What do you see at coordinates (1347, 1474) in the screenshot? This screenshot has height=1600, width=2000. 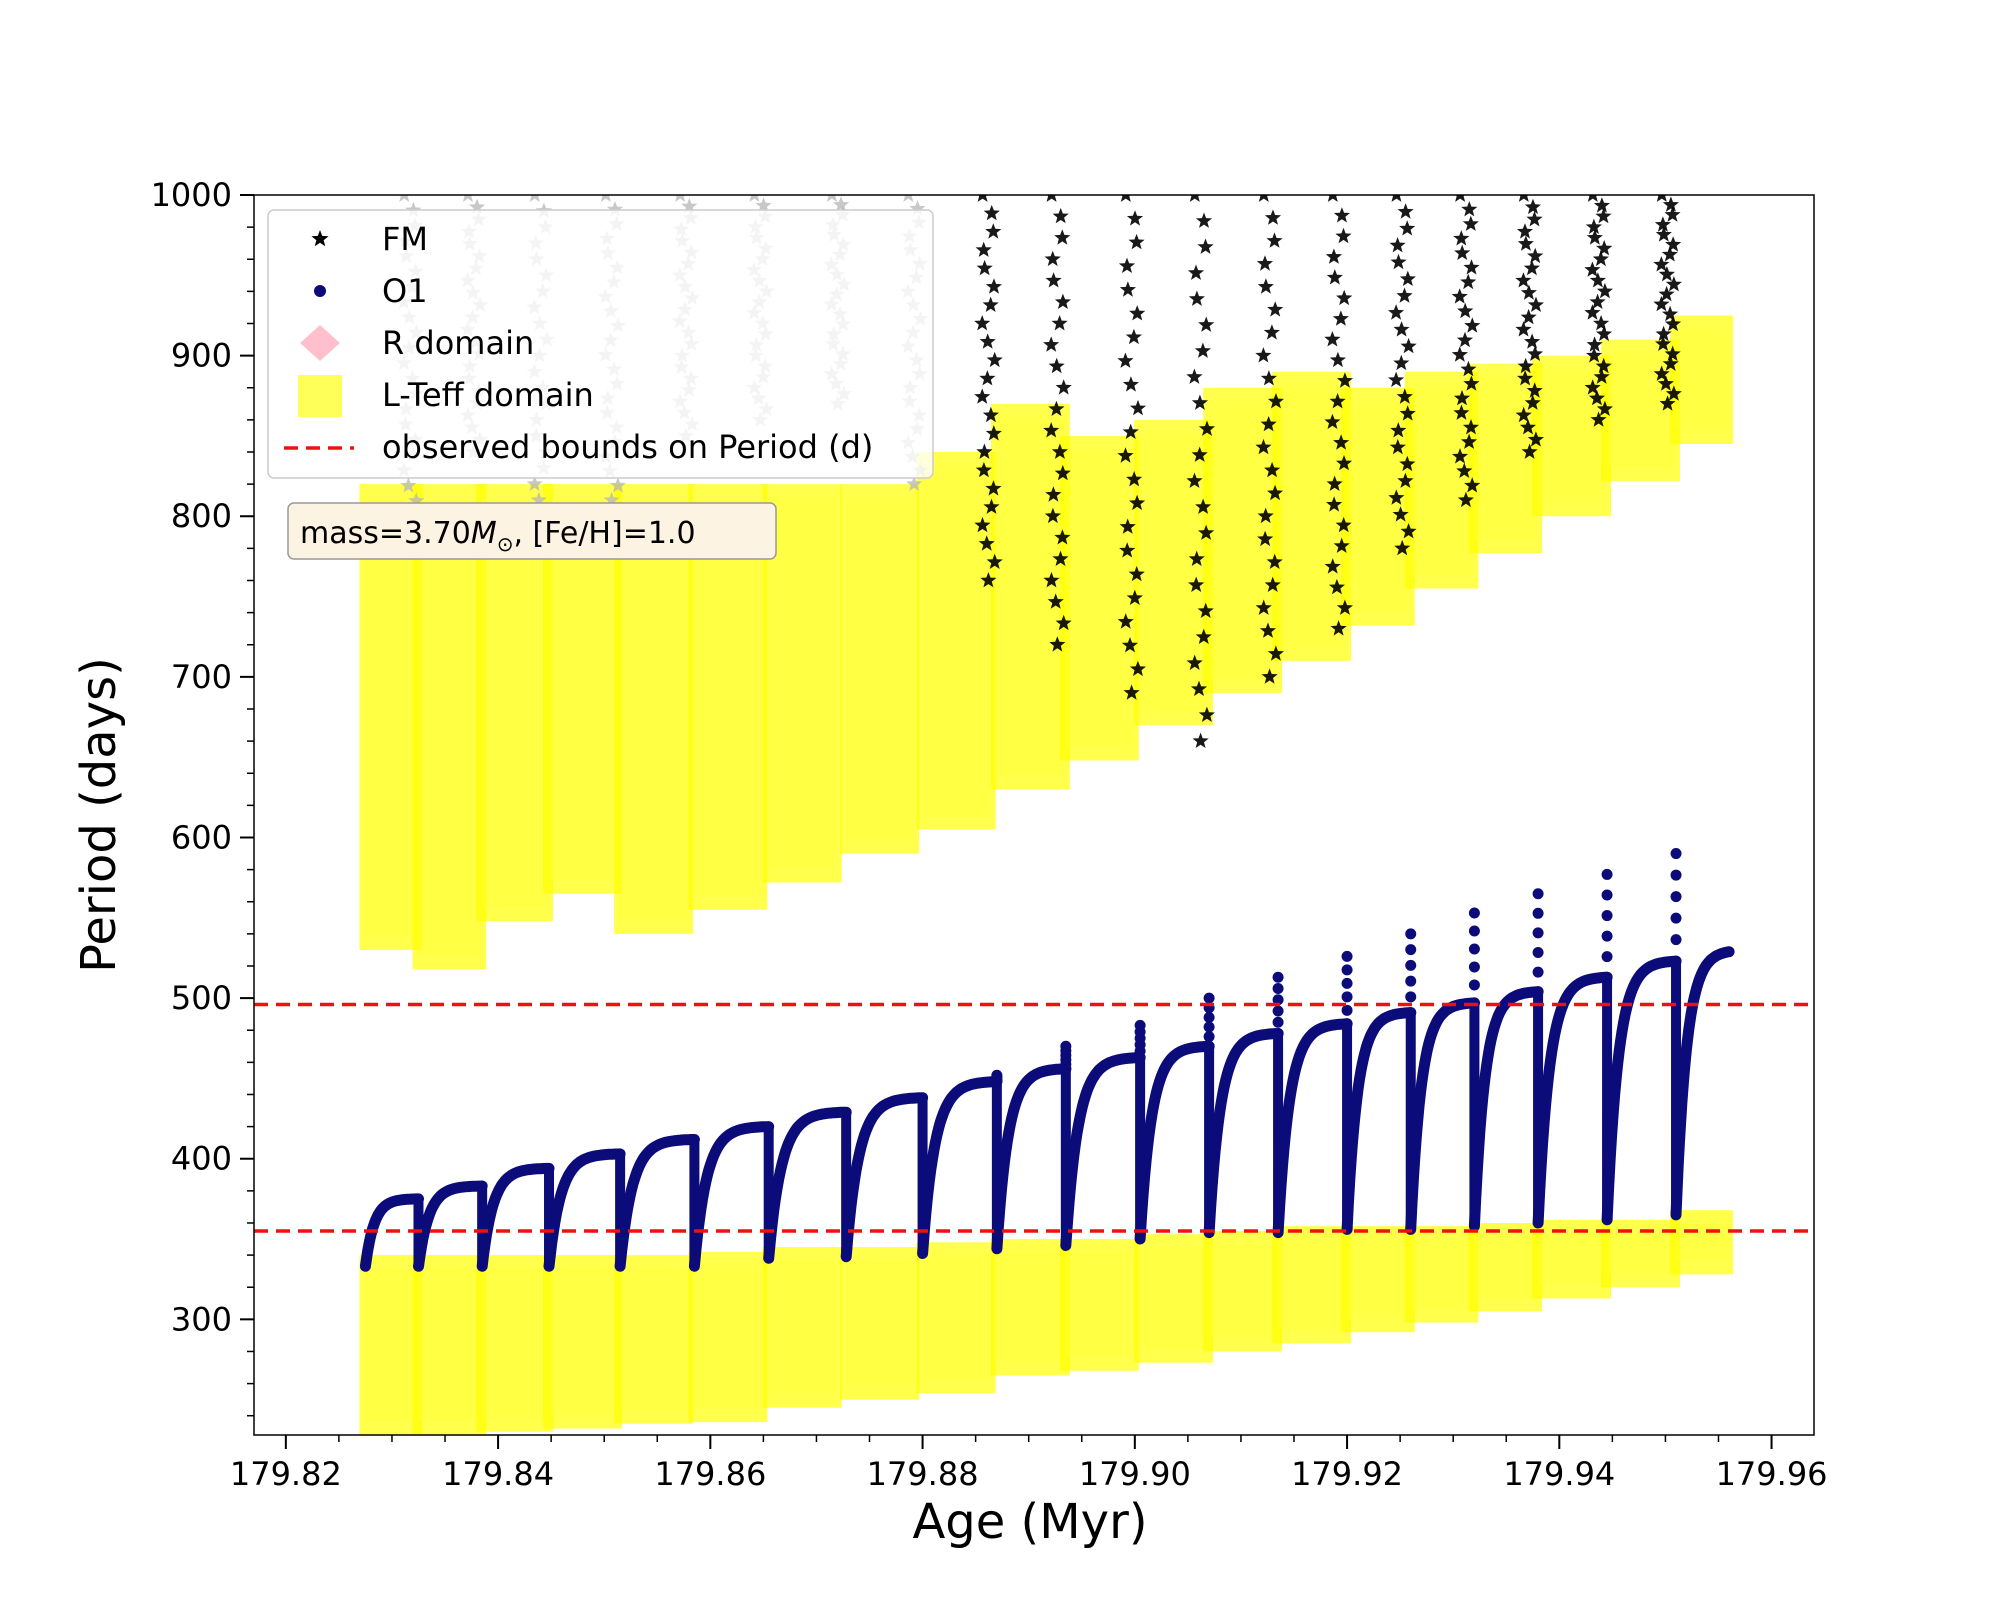 I see `x-tick-label: 179.92` at bounding box center [1347, 1474].